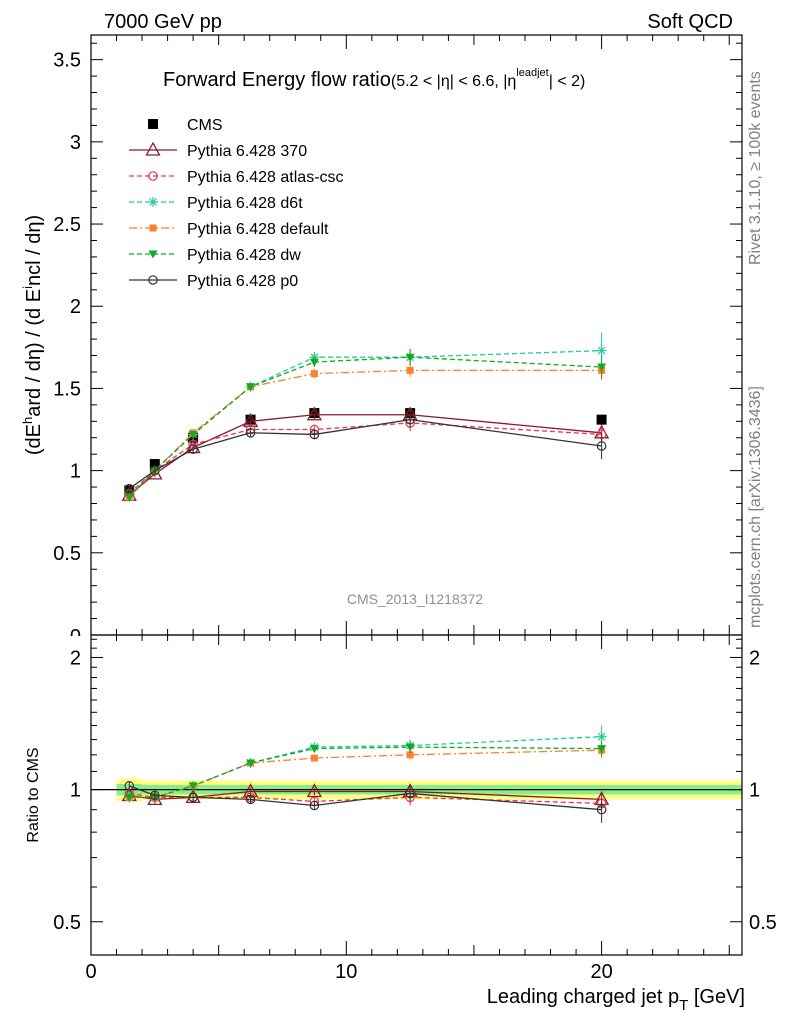 The image size is (786, 1024). I want to click on series-p370, so click(365, 453).